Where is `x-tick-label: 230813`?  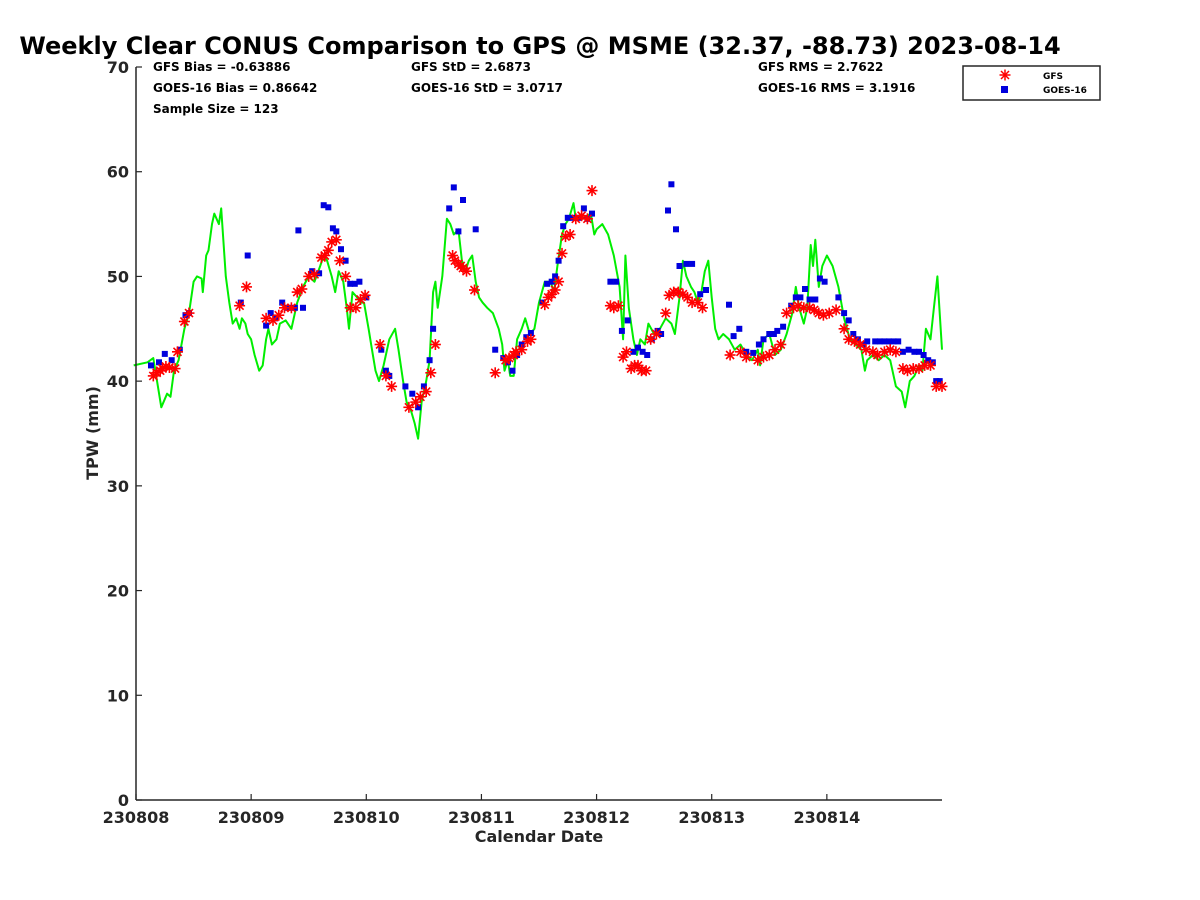
x-tick-label: 230813 is located at coordinates (711, 817).